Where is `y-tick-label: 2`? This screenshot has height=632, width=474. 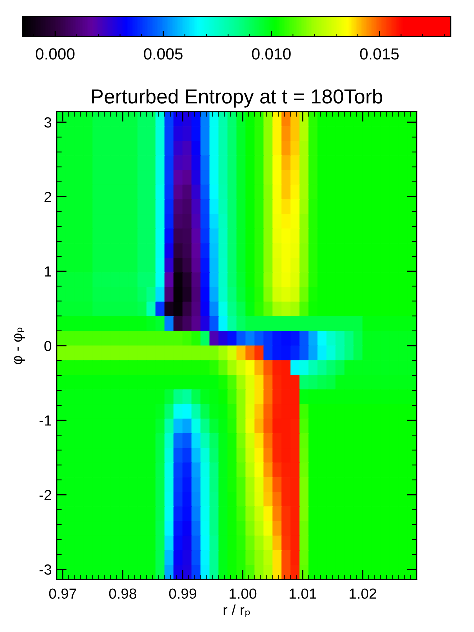 y-tick-label: 2 is located at coordinates (48, 197).